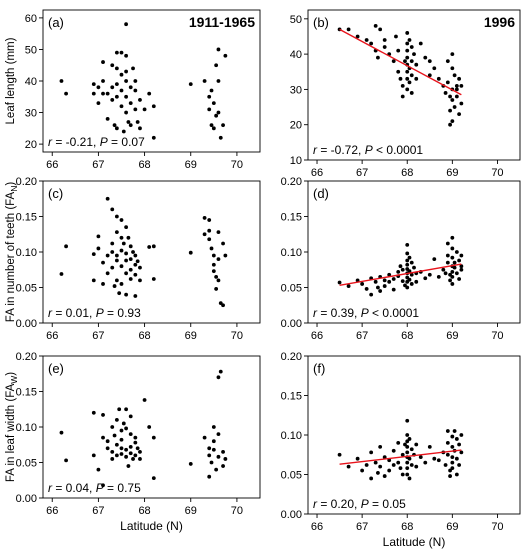  What do you see at coordinates (296, 90) in the screenshot?
I see `y-tick-label: 30` at bounding box center [296, 90].